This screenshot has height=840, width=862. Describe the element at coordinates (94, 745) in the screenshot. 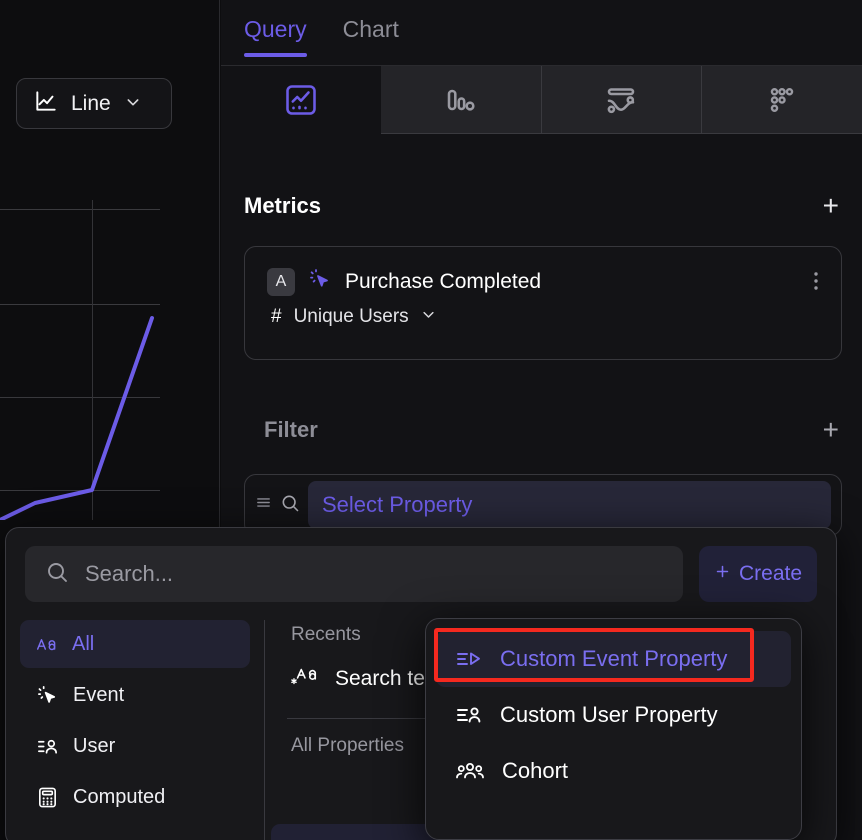

I see `category-label: User` at that location.